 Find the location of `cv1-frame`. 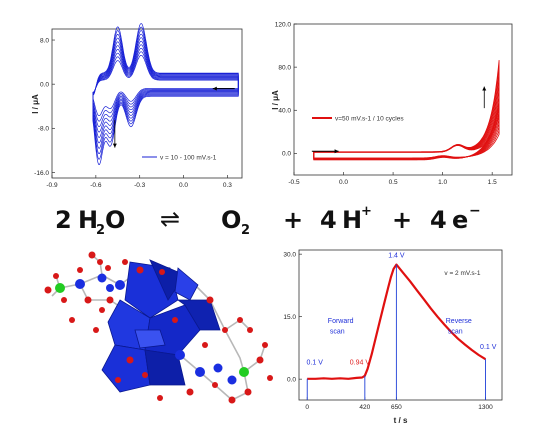

cv1-frame is located at coordinates (147, 103).